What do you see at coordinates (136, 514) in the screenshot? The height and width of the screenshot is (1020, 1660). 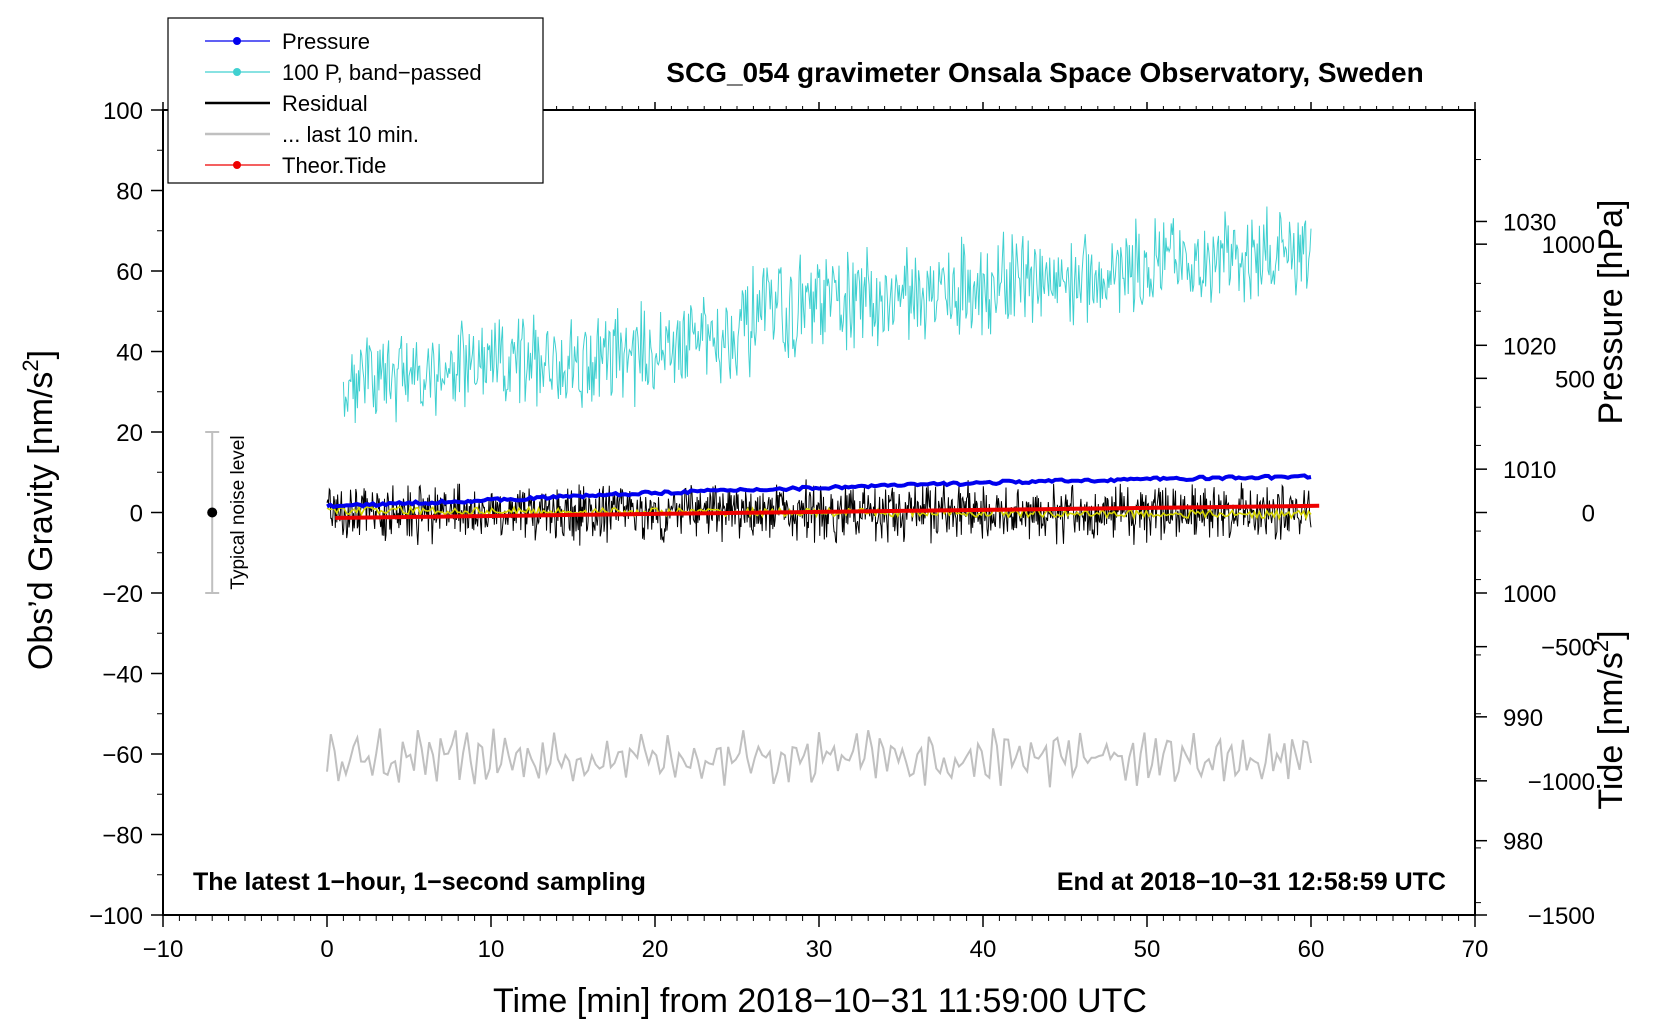 I see `y-tick-label: 0` at bounding box center [136, 514].